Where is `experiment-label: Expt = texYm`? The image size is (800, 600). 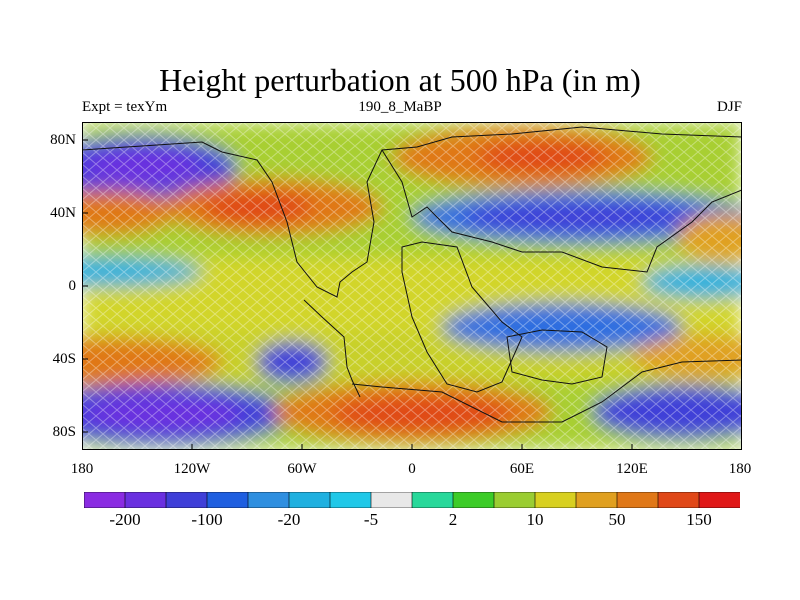 experiment-label: Expt = texYm is located at coordinates (125, 107).